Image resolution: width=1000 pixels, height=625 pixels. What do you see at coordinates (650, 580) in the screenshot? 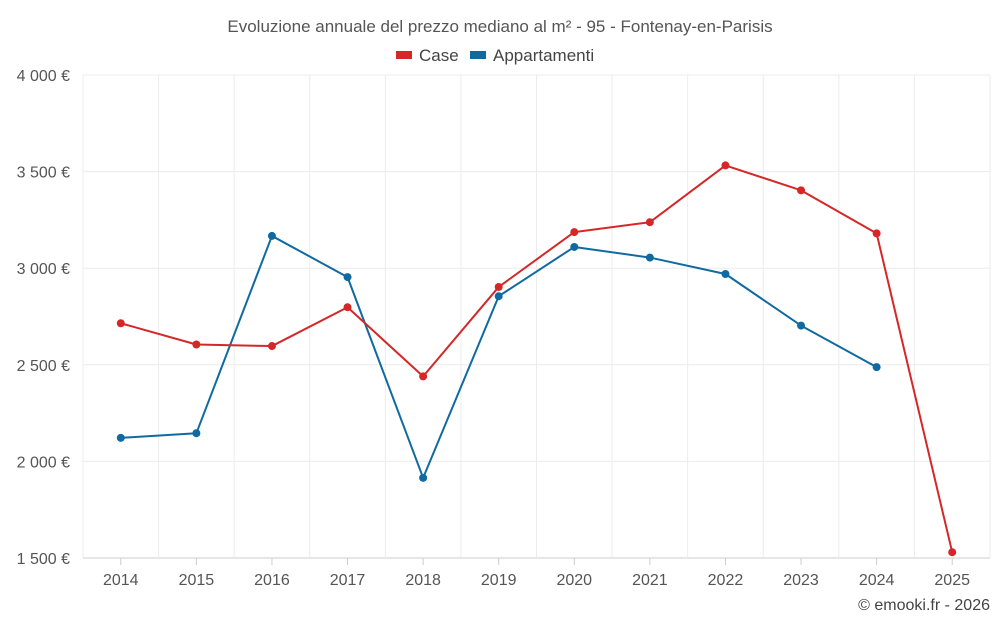
I see `x-tick-label: 2021` at bounding box center [650, 580].